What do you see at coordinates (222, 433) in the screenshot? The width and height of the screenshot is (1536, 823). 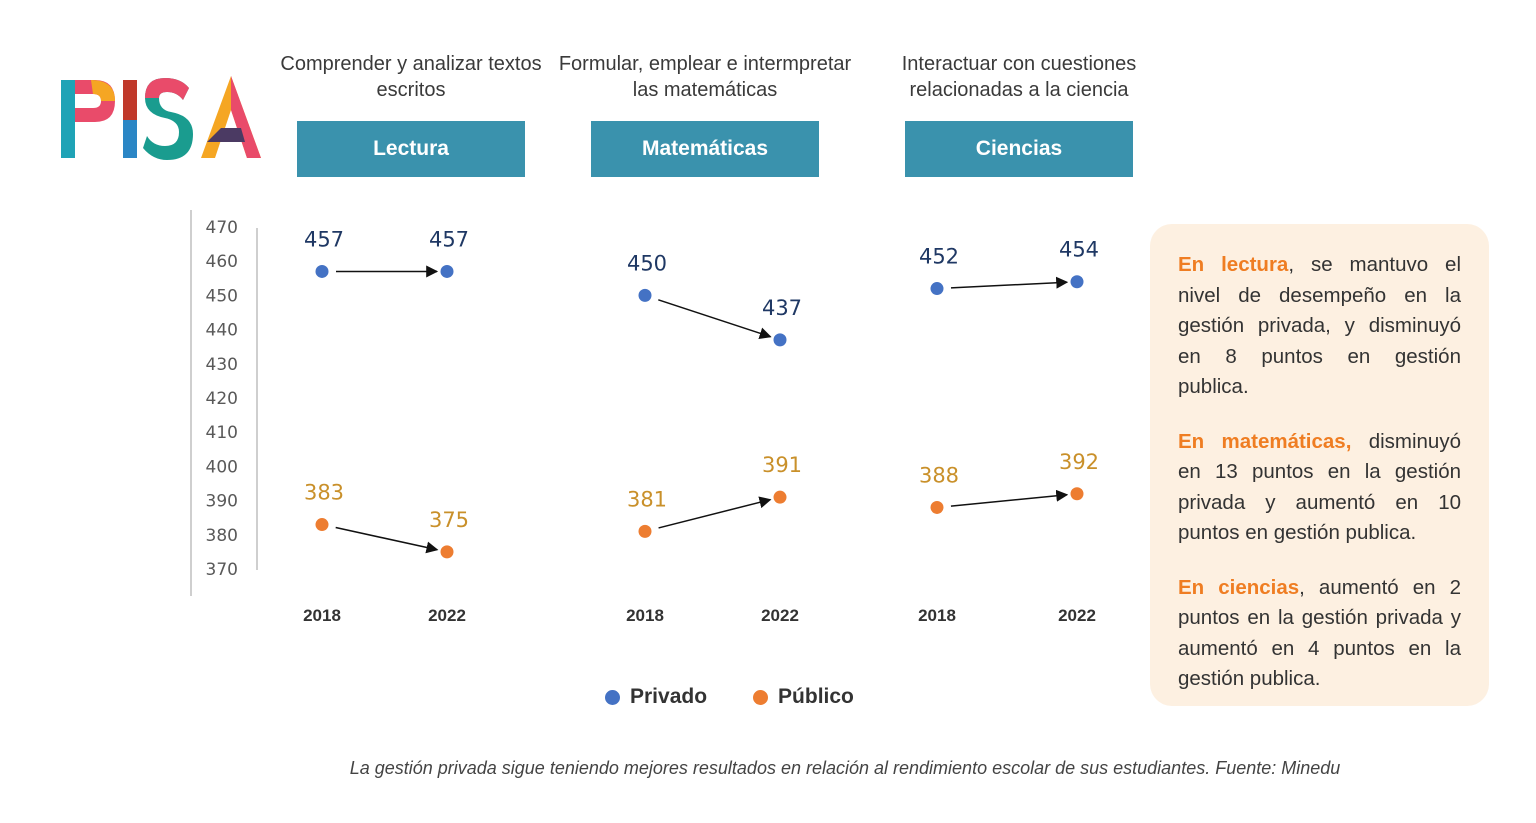 I see `y-tick-label: 410` at bounding box center [222, 433].